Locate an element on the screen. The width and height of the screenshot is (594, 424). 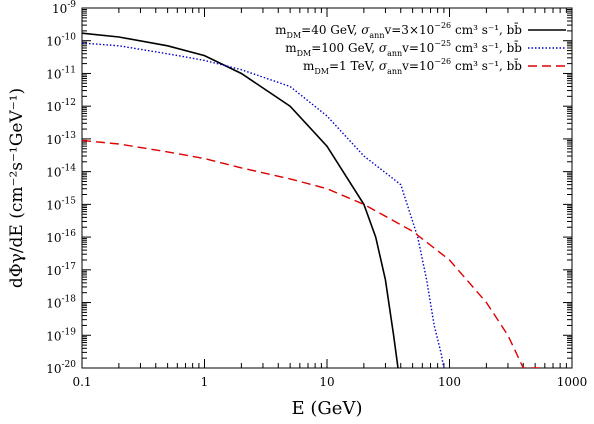
y-tick-label: 10-15 is located at coordinates (61, 204).